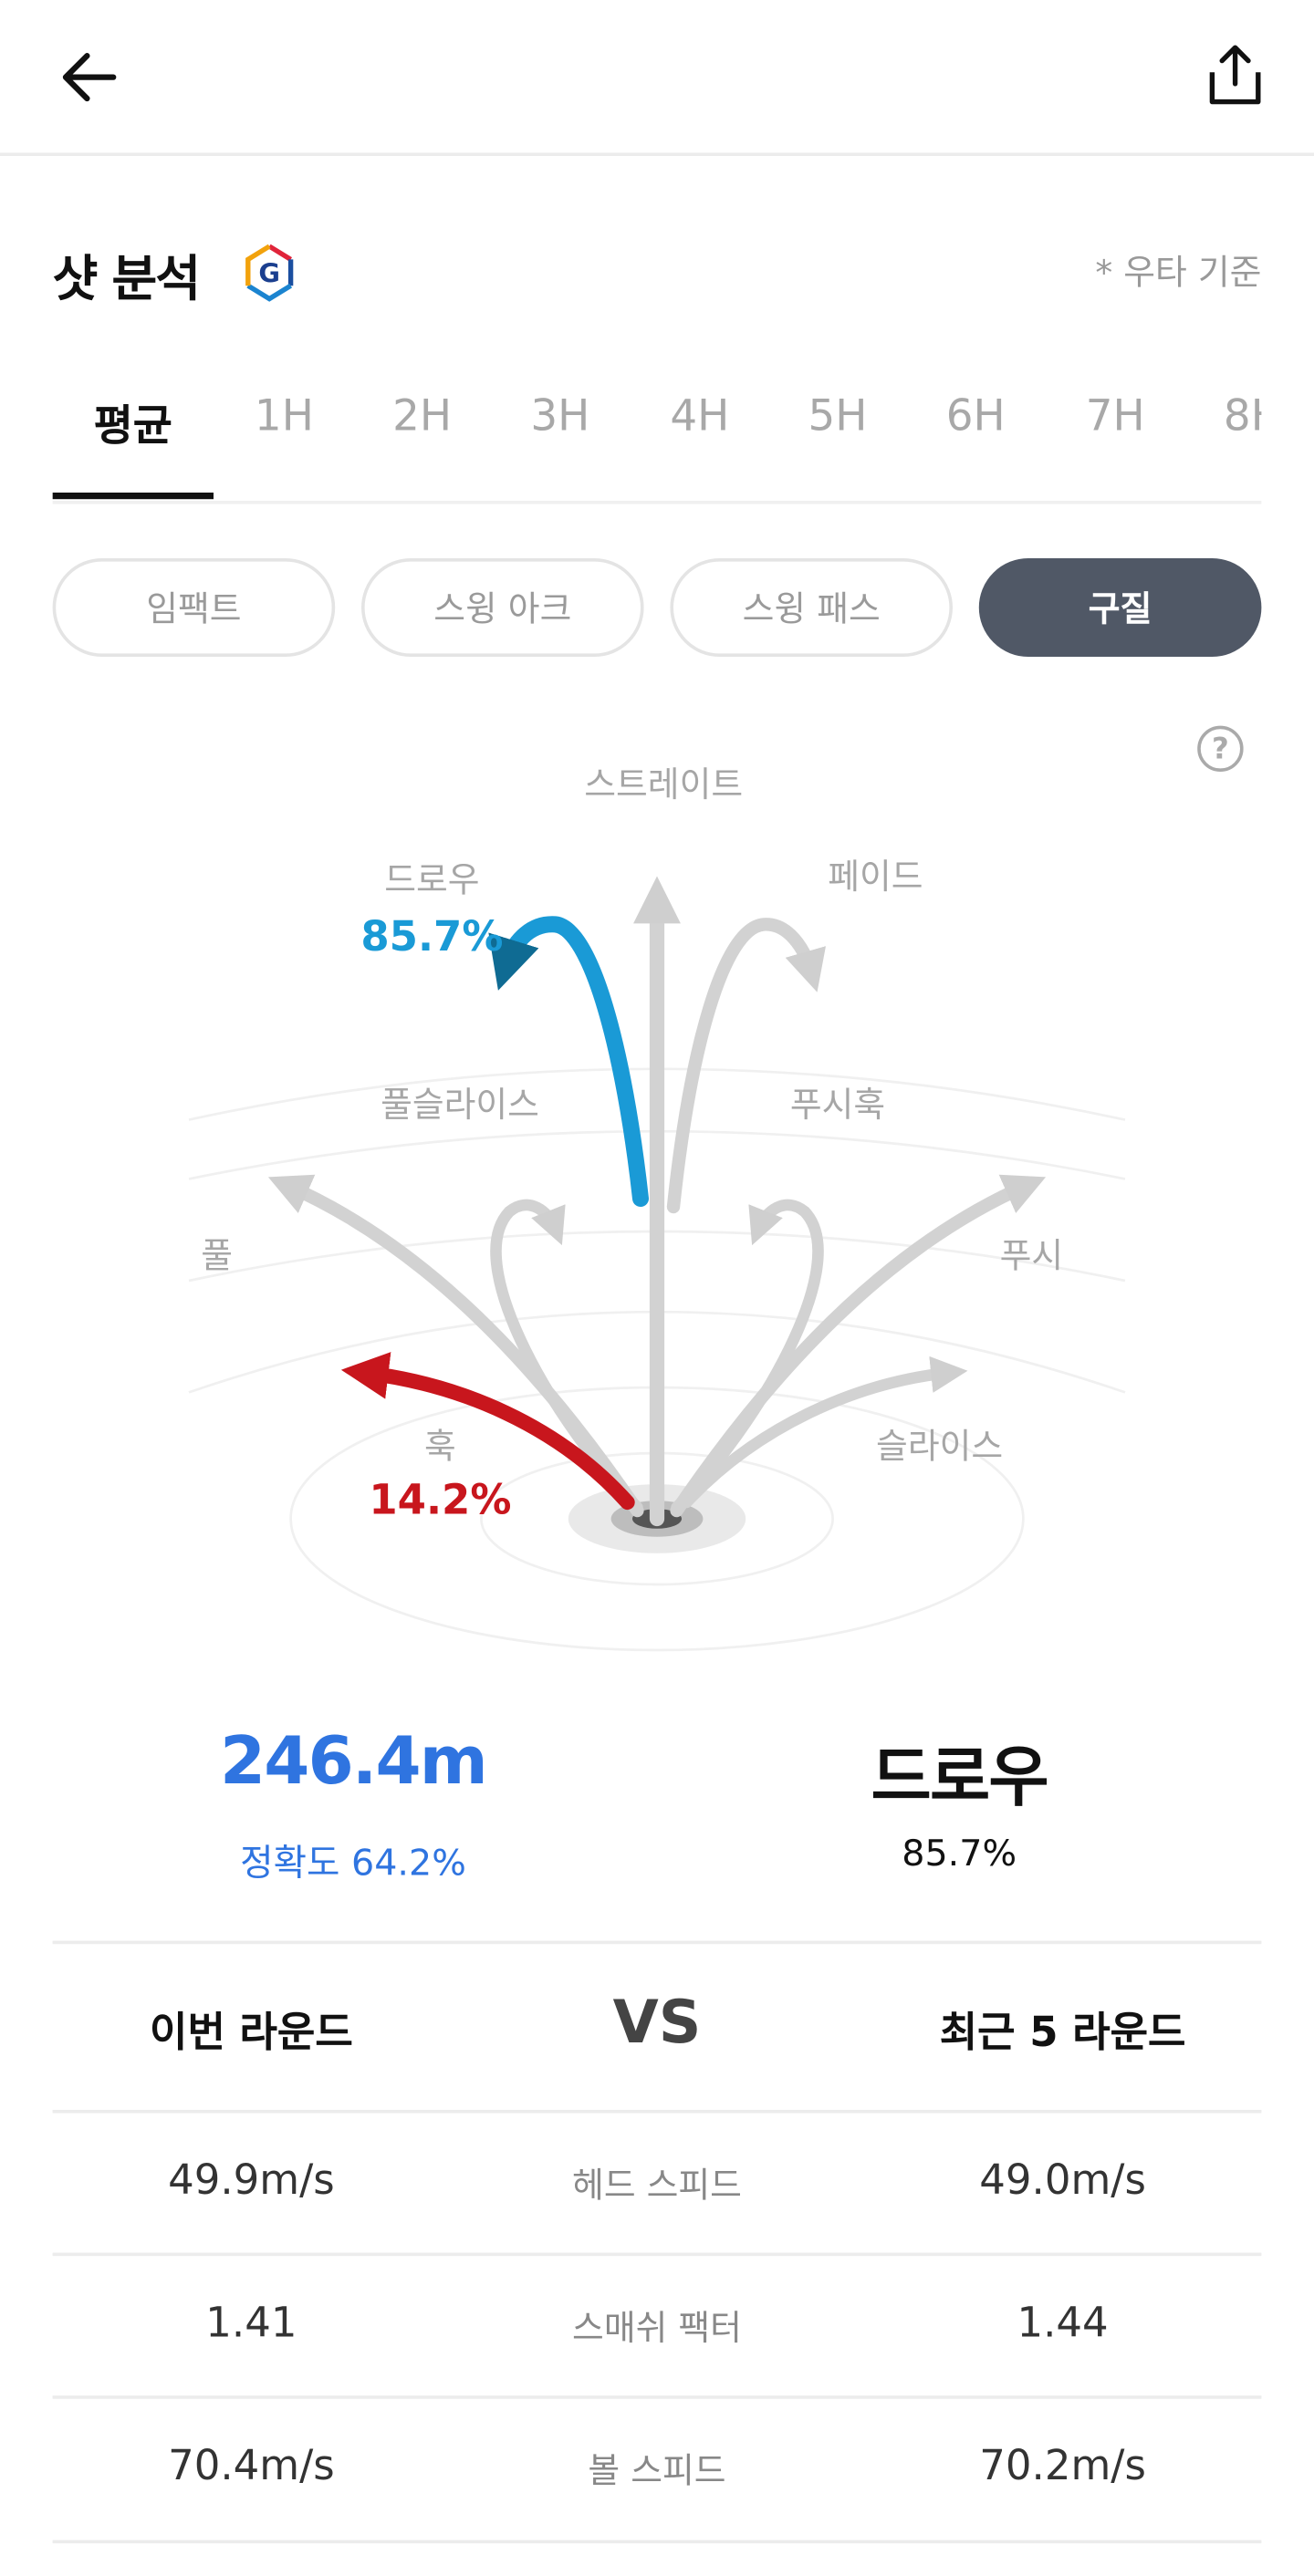 The height and width of the screenshot is (2576, 1314). What do you see at coordinates (251, 2323) in the screenshot?
I see `this-round-value: 1.41` at bounding box center [251, 2323].